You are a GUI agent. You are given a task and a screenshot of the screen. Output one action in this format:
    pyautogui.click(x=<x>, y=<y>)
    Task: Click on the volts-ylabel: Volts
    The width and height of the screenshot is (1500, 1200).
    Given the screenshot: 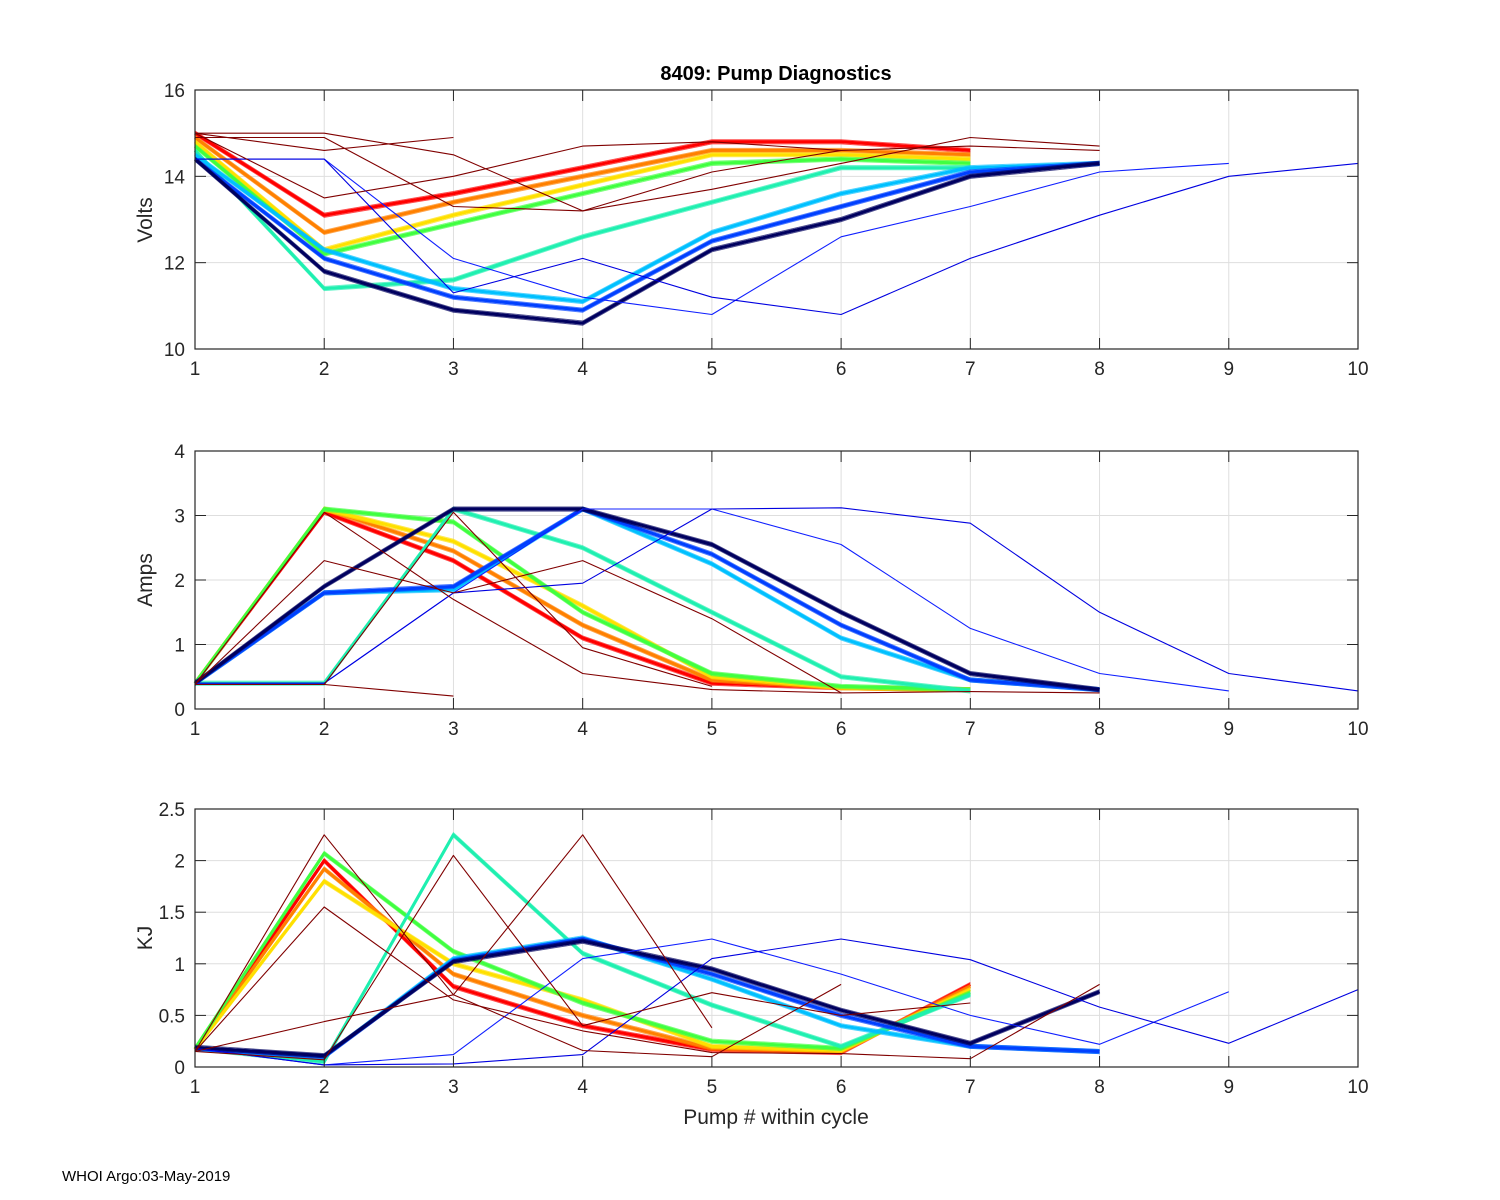 What is the action you would take?
    pyautogui.click(x=145, y=220)
    